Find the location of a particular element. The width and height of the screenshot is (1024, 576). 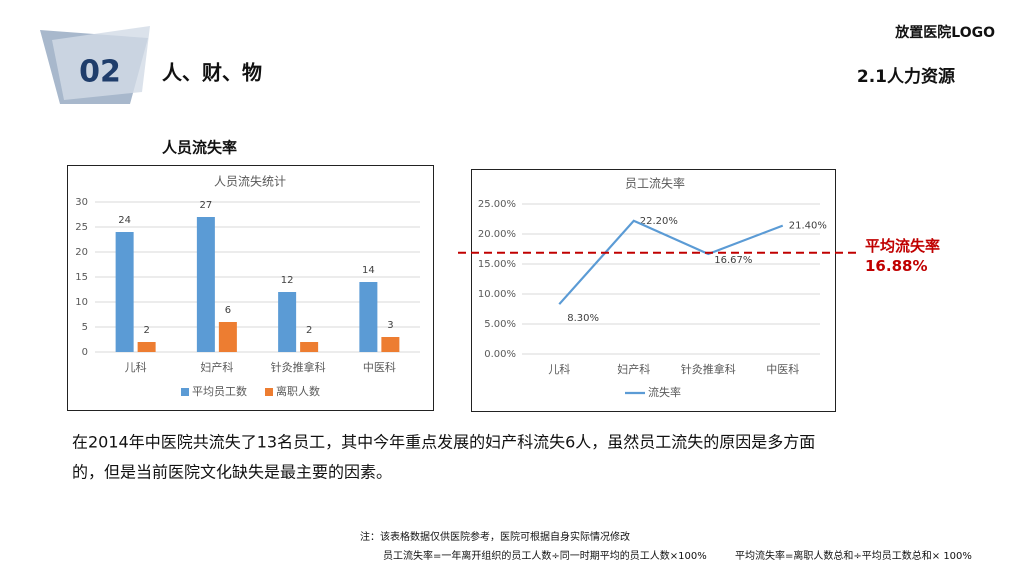

y-tick-label: 0 is located at coordinates (85, 352).